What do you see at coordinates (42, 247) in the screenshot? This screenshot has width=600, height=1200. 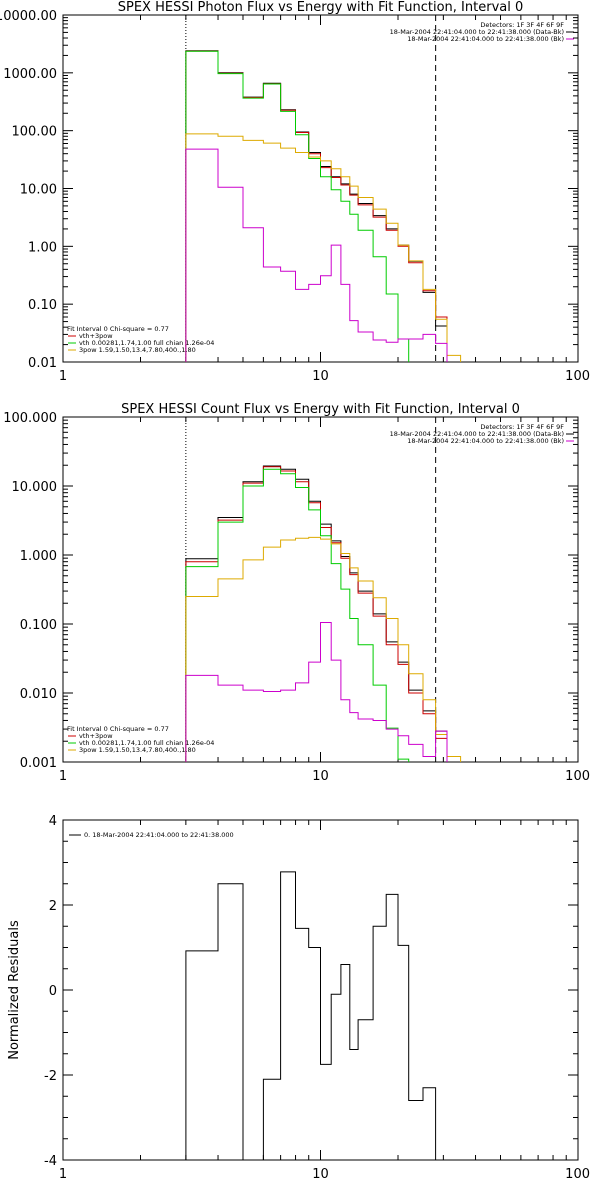 I see `y-tick-label: 1.00` at bounding box center [42, 247].